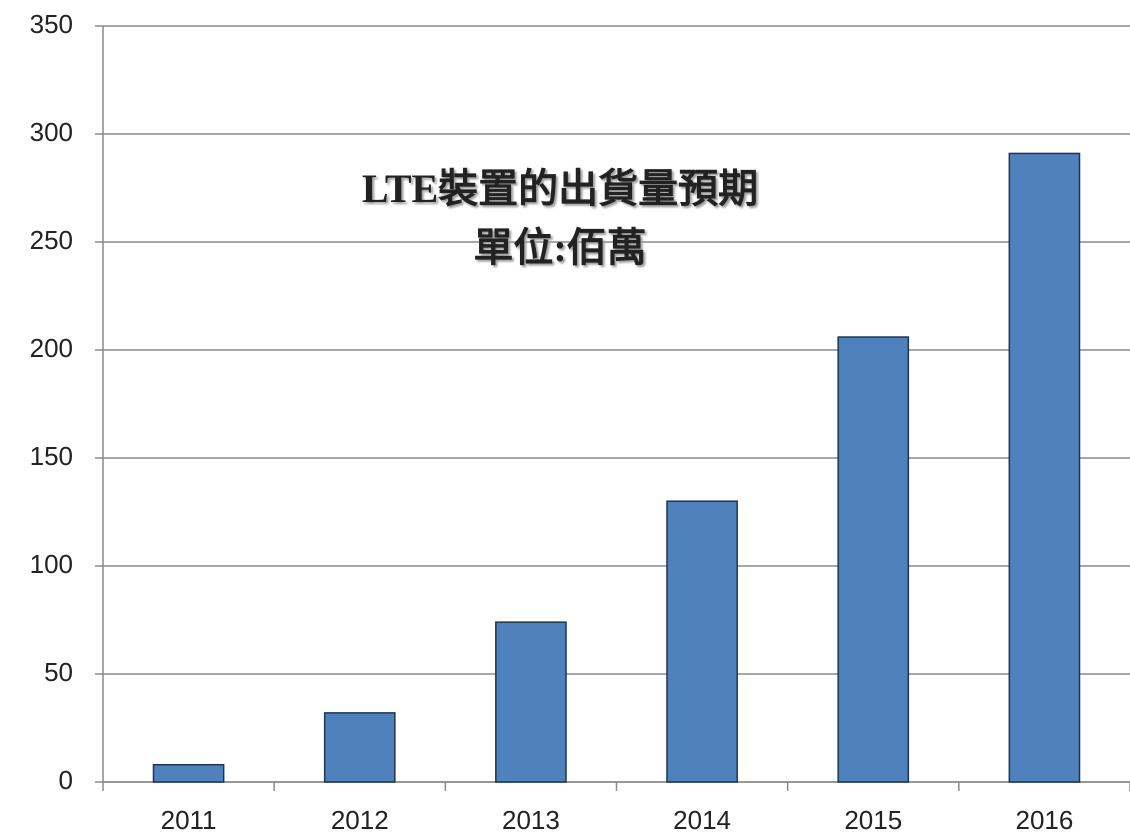 Image resolution: width=1130 pixels, height=838 pixels. Describe the element at coordinates (58, 672) in the screenshot. I see `y-tick-label: 50` at that location.